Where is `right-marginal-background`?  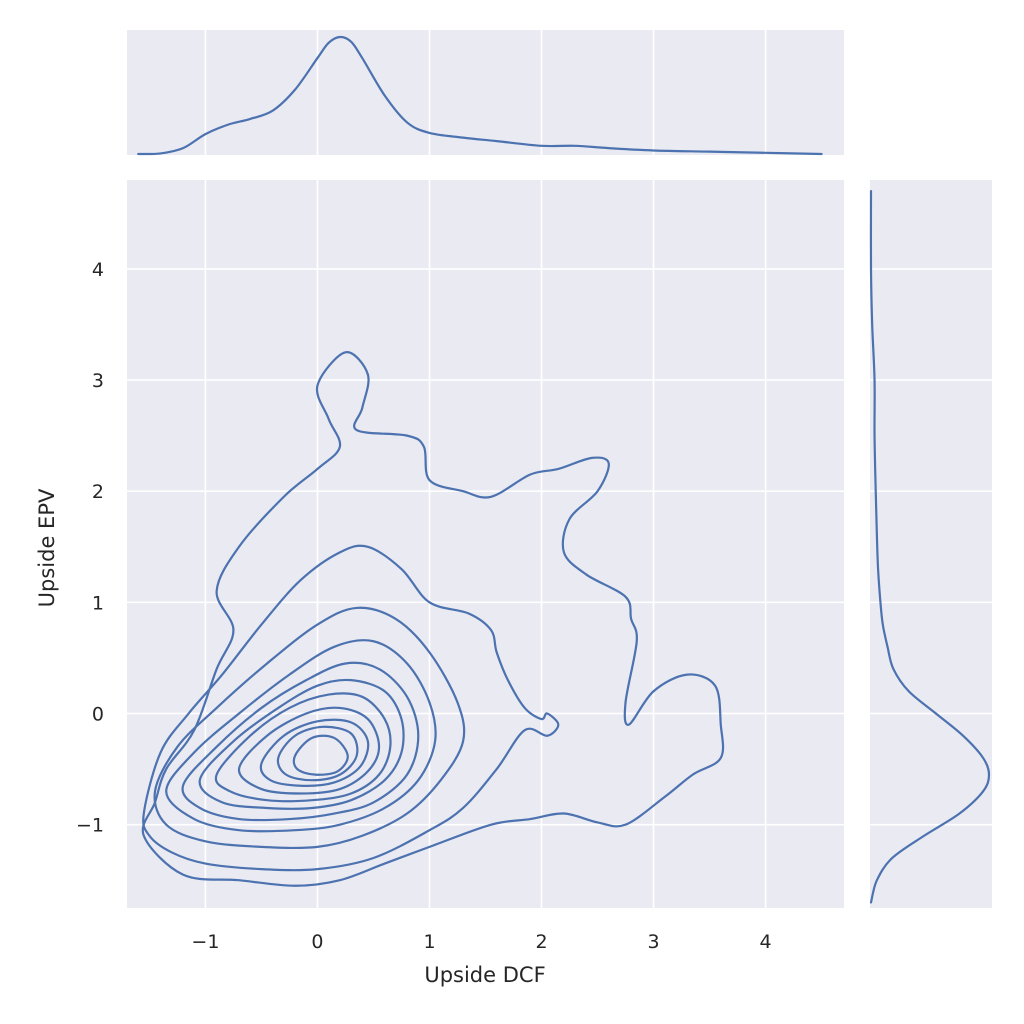
right-marginal-background is located at coordinates (931, 544).